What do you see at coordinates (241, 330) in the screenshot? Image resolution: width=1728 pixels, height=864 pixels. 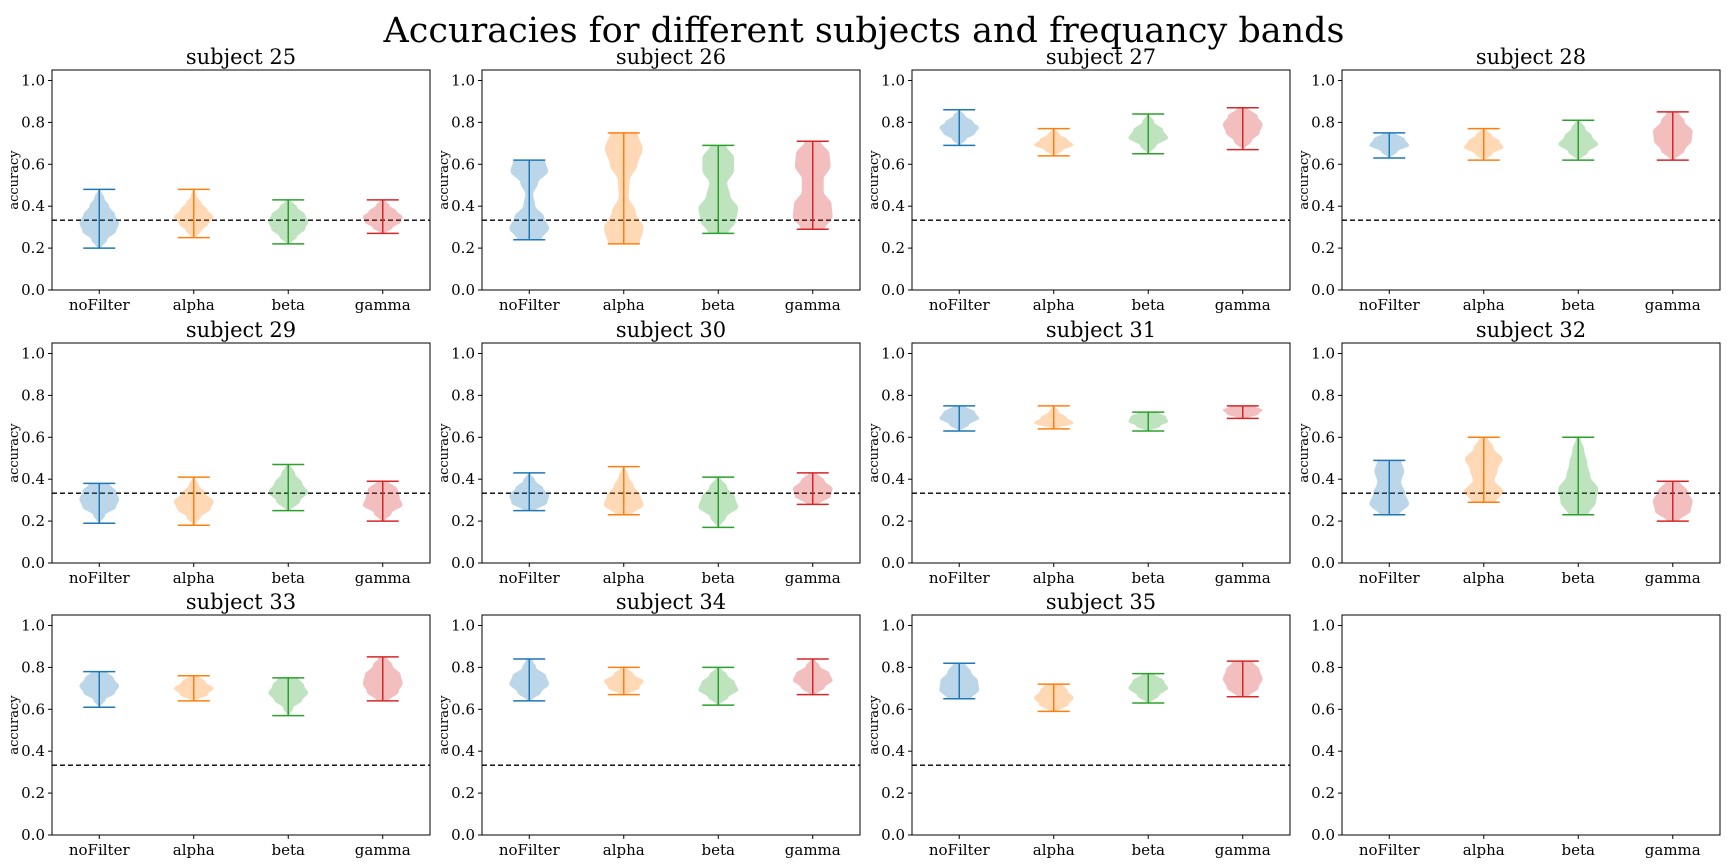 I see `subplot-title: subject 29` at bounding box center [241, 330].